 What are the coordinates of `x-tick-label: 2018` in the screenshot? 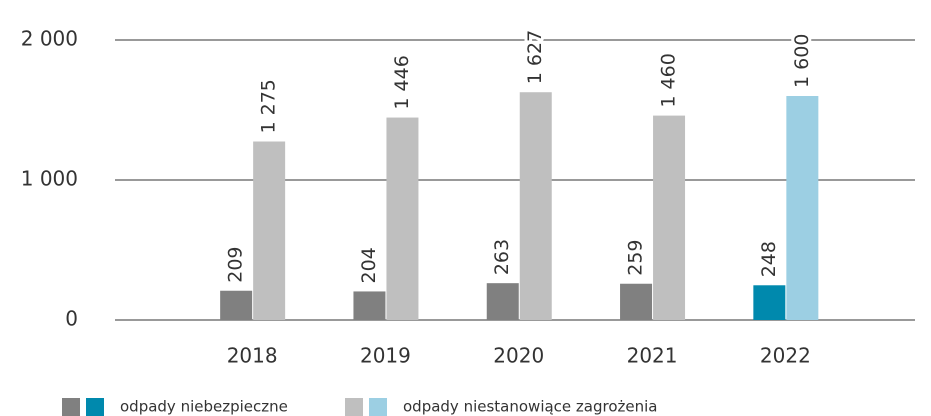 It's located at (252, 356).